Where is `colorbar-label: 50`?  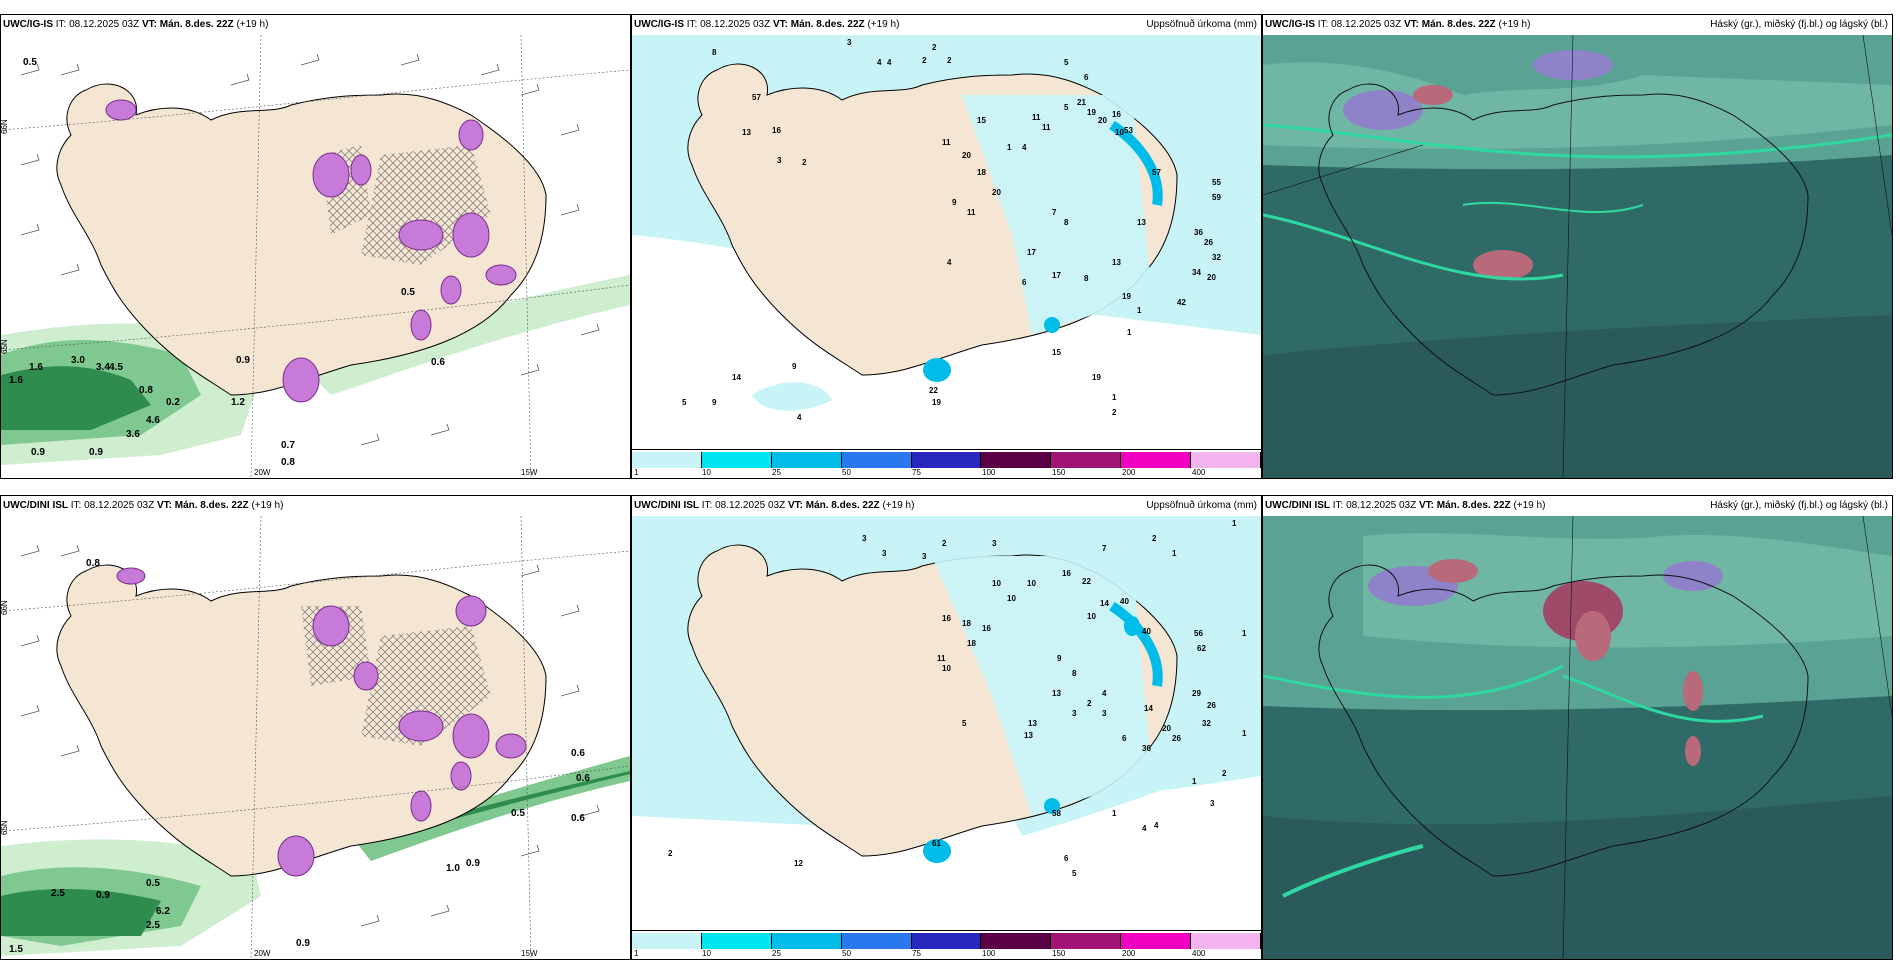
colorbar-label: 50 is located at coordinates (846, 953).